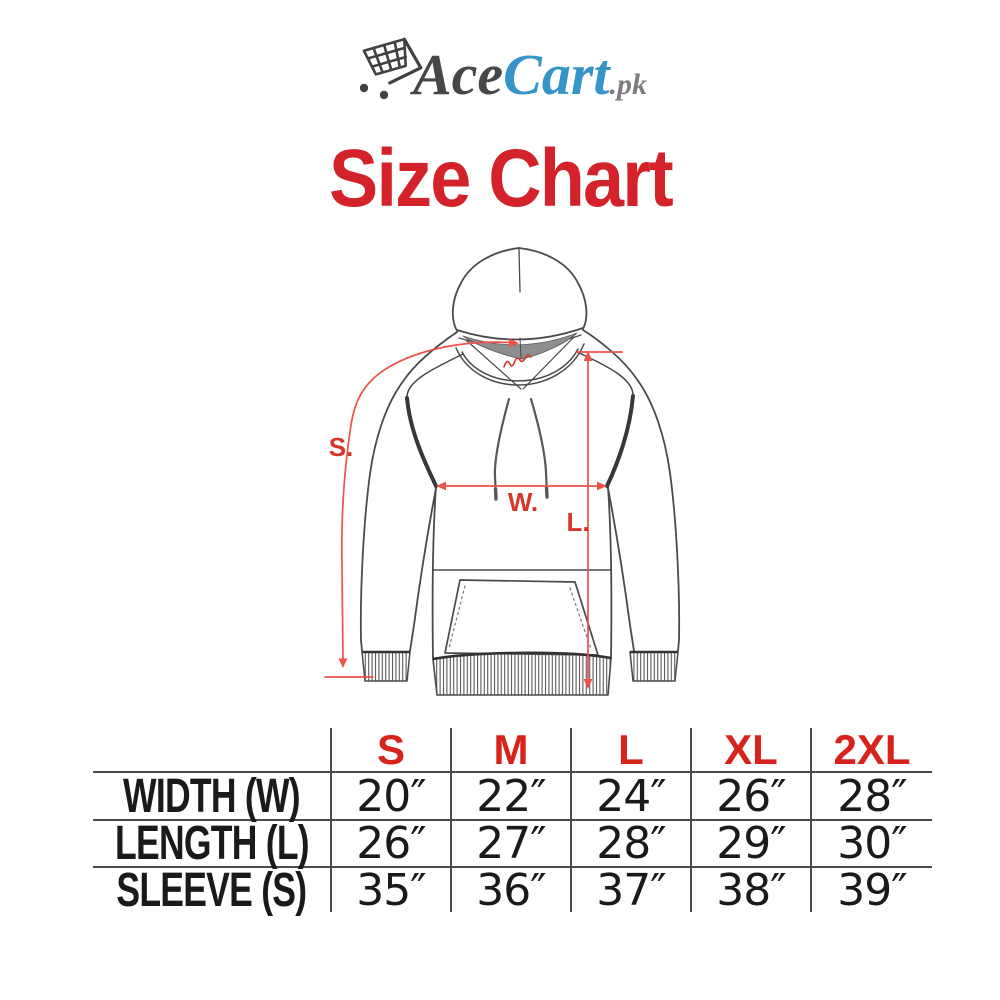 Image resolution: width=1000 pixels, height=1000 pixels. I want to click on brand-logo: AceCart.pk, so click(500, 70).